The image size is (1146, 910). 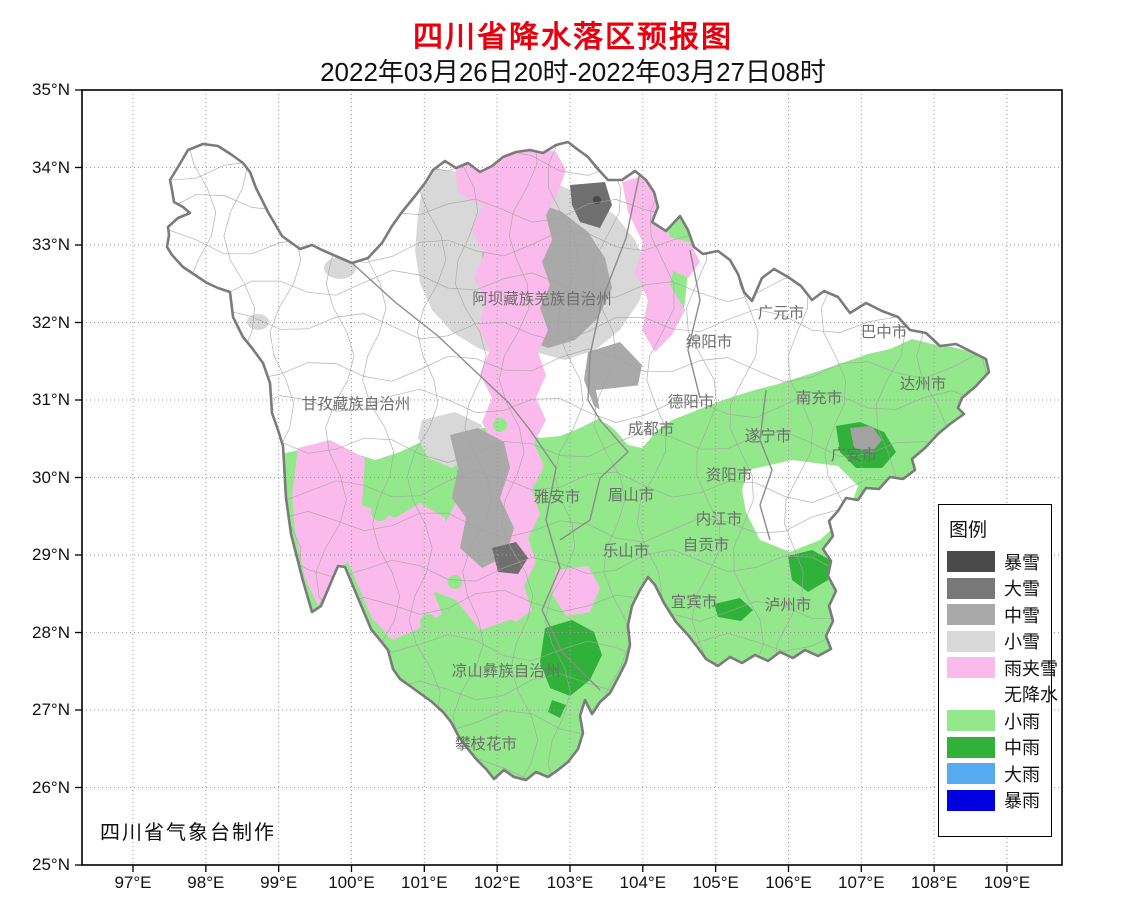 What do you see at coordinates (206, 882) in the screenshot?
I see `lon-axis-label: 98°E` at bounding box center [206, 882].